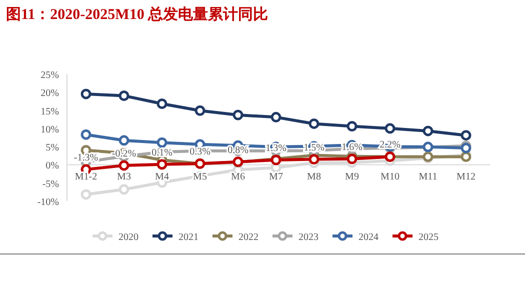 Image resolution: width=525 pixels, height=288 pixels. I want to click on data-label: 1.3%, so click(276, 148).